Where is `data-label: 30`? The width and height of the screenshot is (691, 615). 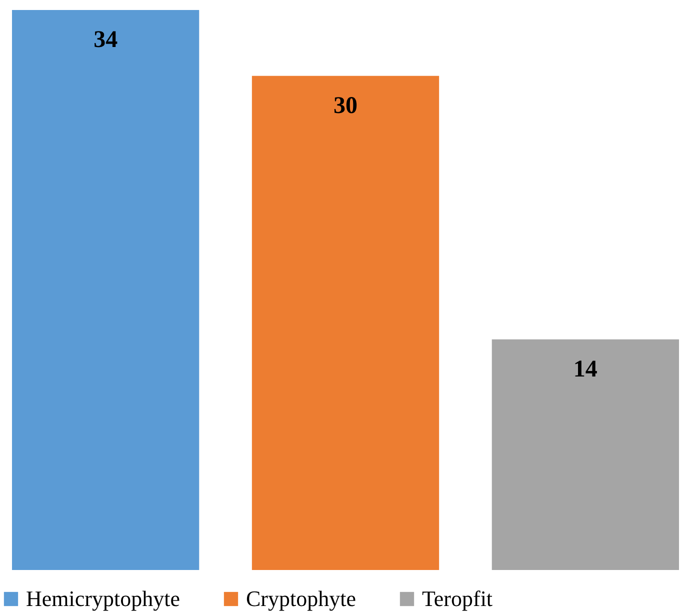 data-label: 30 is located at coordinates (346, 105).